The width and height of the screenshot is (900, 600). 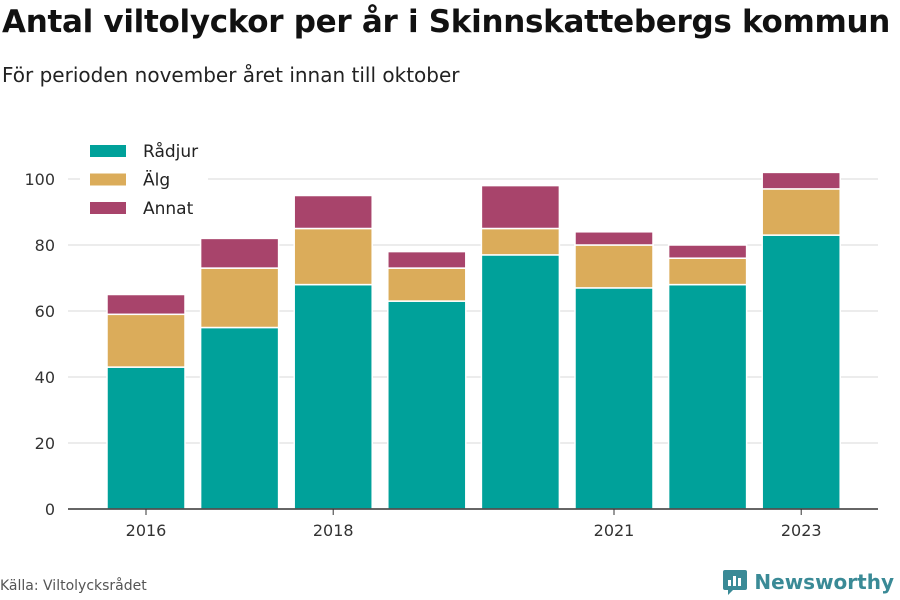 I want to click on legend-label-0: Rådjur, so click(x=170, y=151).